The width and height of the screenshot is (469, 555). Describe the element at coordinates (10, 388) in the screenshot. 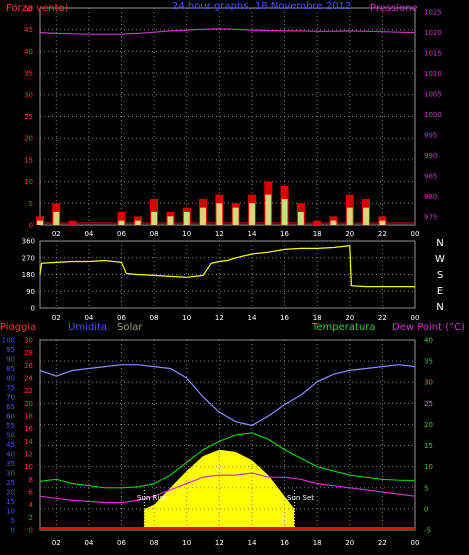

I see `humidity-tick-label: 75` at that location.